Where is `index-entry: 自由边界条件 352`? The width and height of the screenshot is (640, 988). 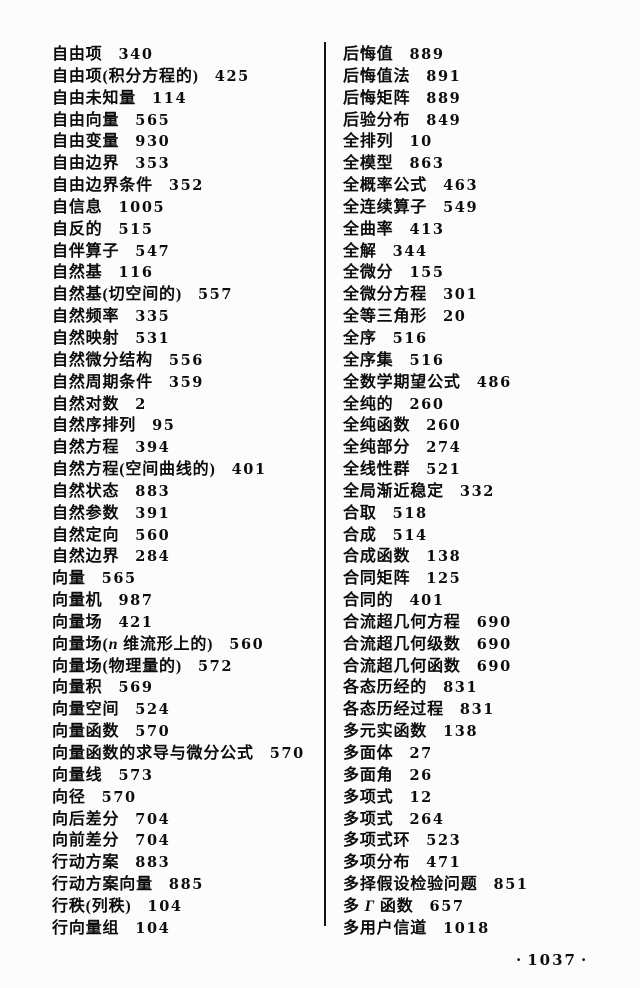
index-entry: 自由边界条件 352 is located at coordinates (186, 186).